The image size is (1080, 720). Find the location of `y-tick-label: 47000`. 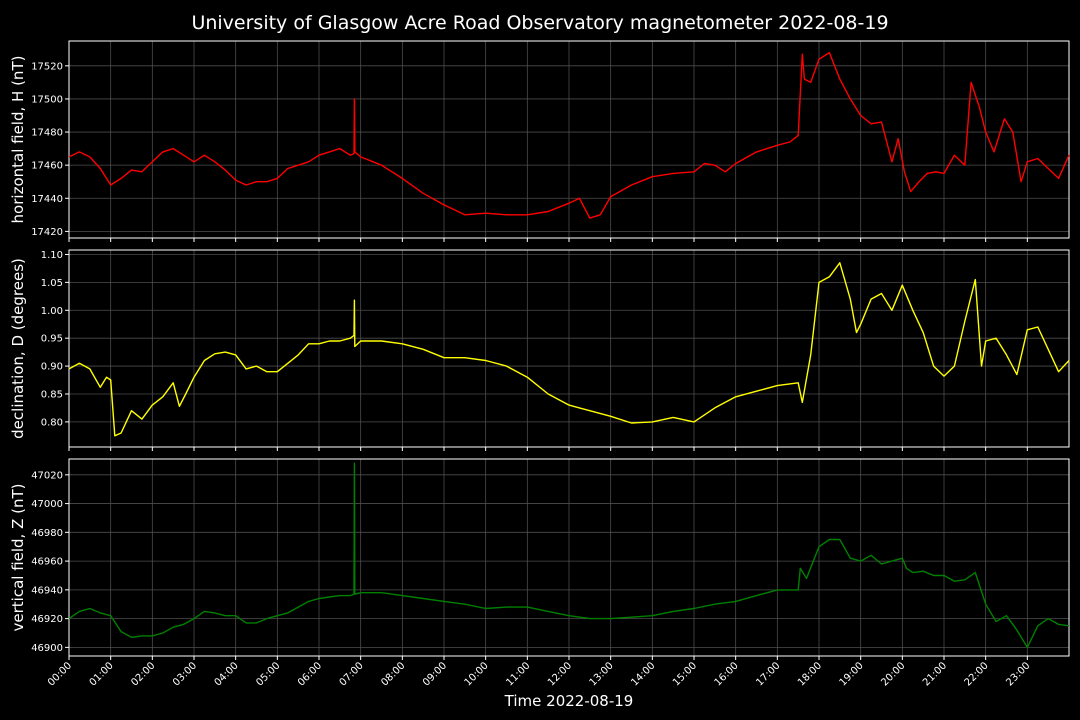

y-tick-label: 47000 is located at coordinates (47, 504).